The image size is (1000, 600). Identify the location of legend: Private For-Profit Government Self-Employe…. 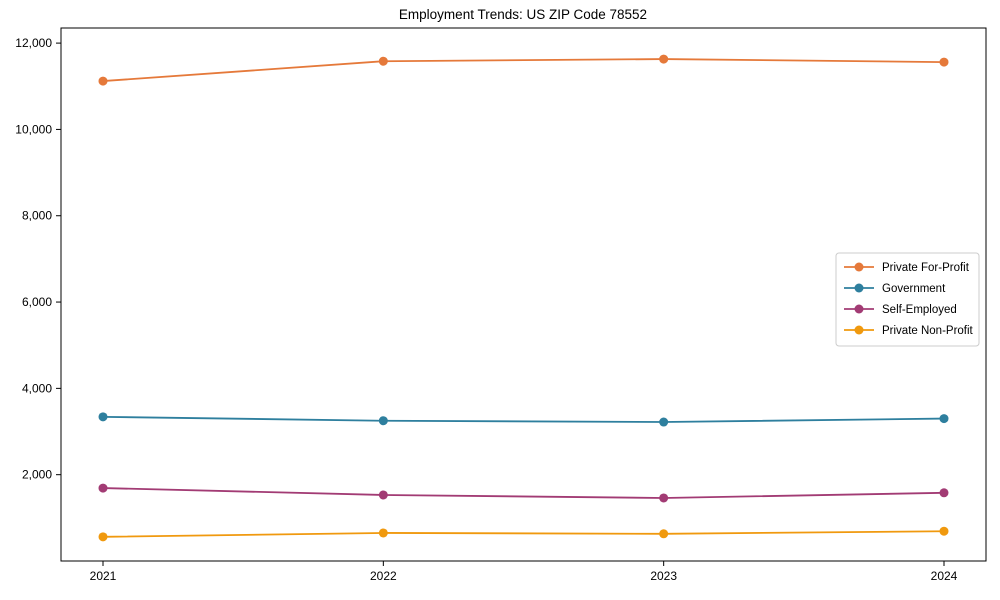
(907, 299).